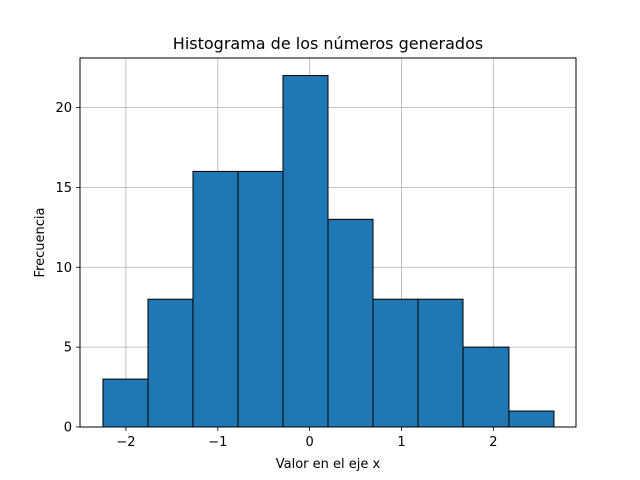 Image resolution: width=640 pixels, height=480 pixels. What do you see at coordinates (328, 464) in the screenshot?
I see `x-axis-title: Valor en el eje x` at bounding box center [328, 464].